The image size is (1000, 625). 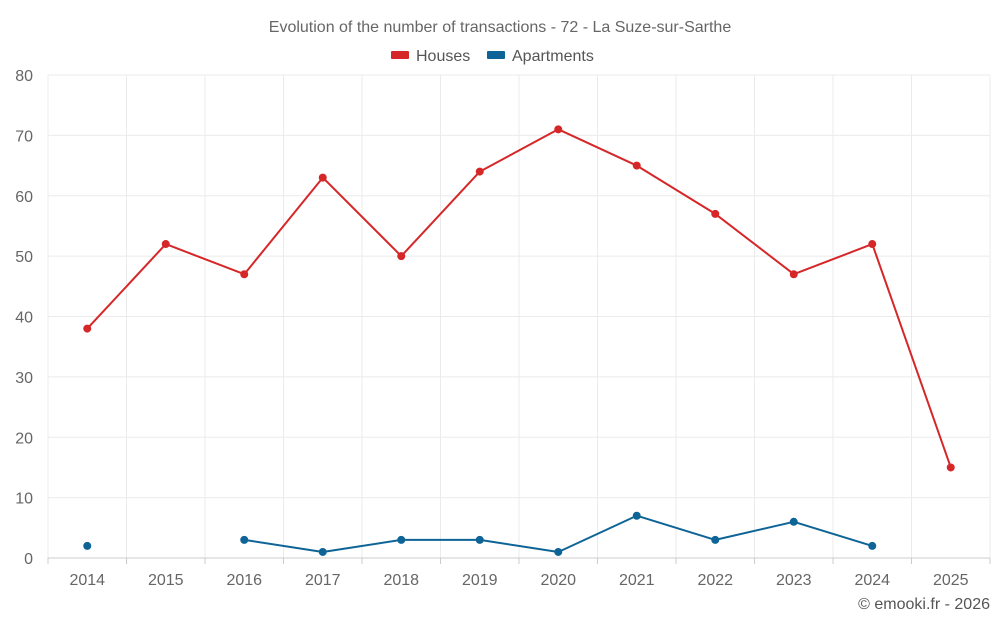 What do you see at coordinates (322, 551) in the screenshot?
I see `point-apartments-2017` at bounding box center [322, 551].